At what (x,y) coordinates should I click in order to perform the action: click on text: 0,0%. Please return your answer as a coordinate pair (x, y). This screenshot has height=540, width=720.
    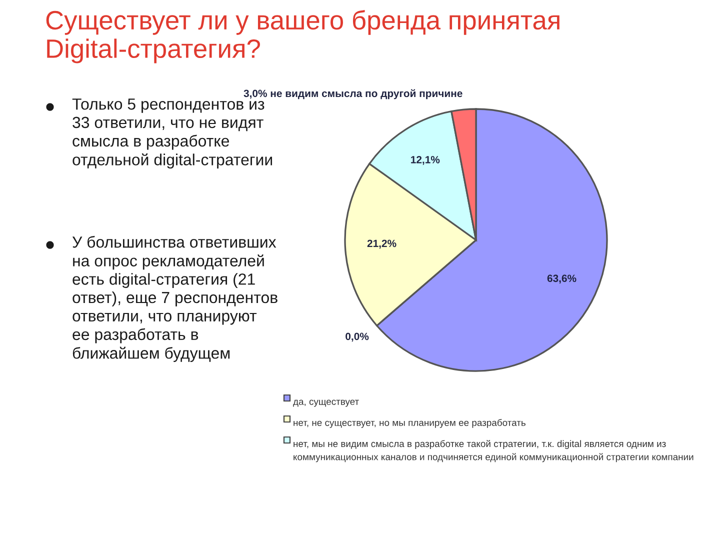
    Looking at the image, I should click on (357, 337).